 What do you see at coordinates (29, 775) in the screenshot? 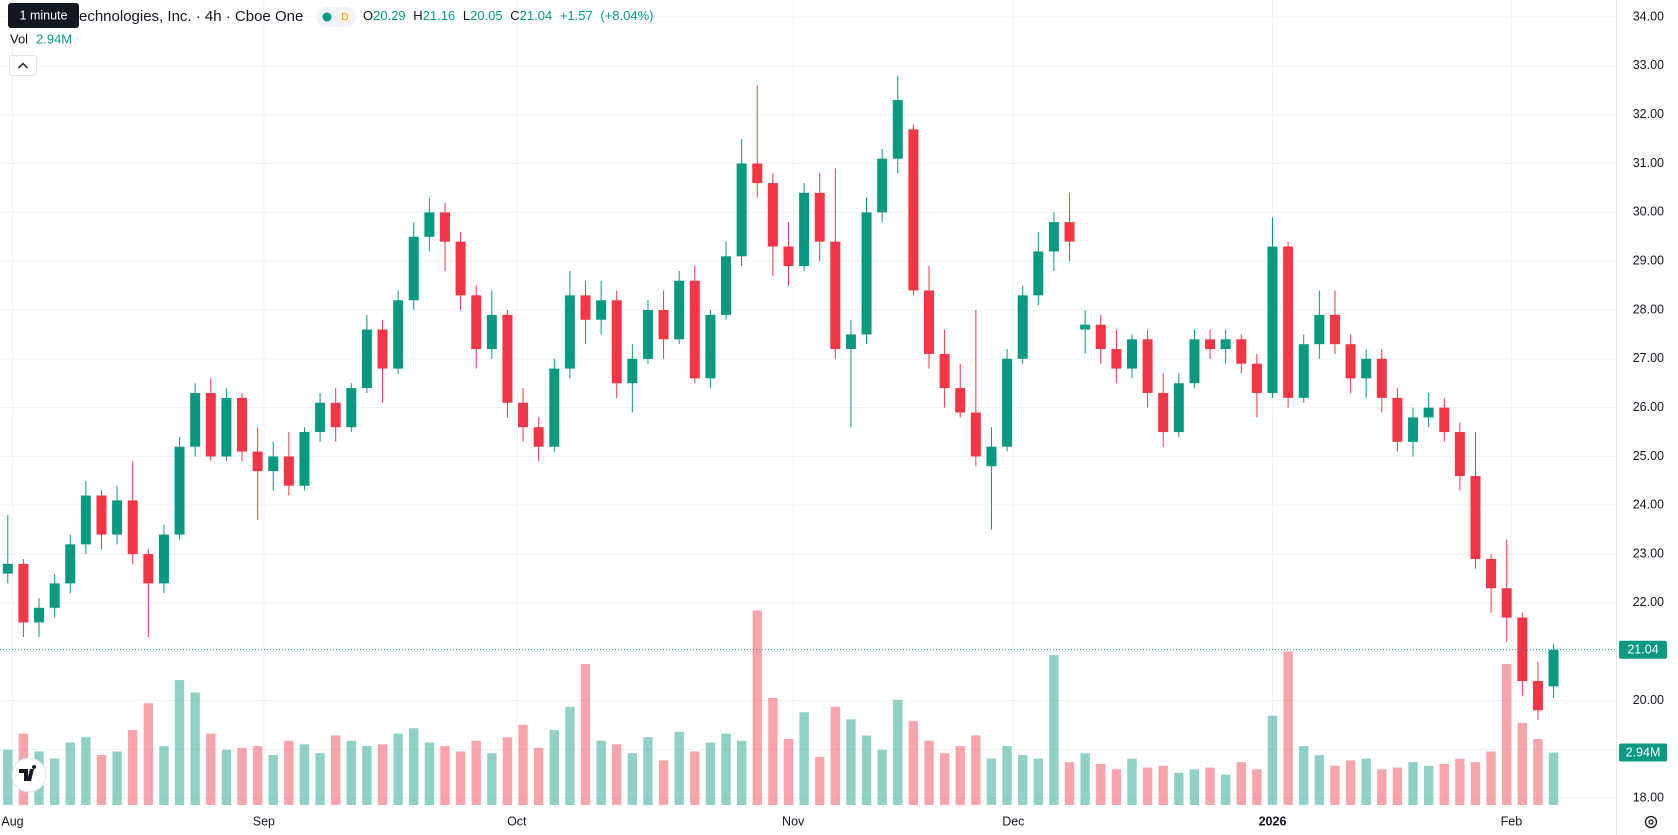
I see `tradingview-logo` at bounding box center [29, 775].